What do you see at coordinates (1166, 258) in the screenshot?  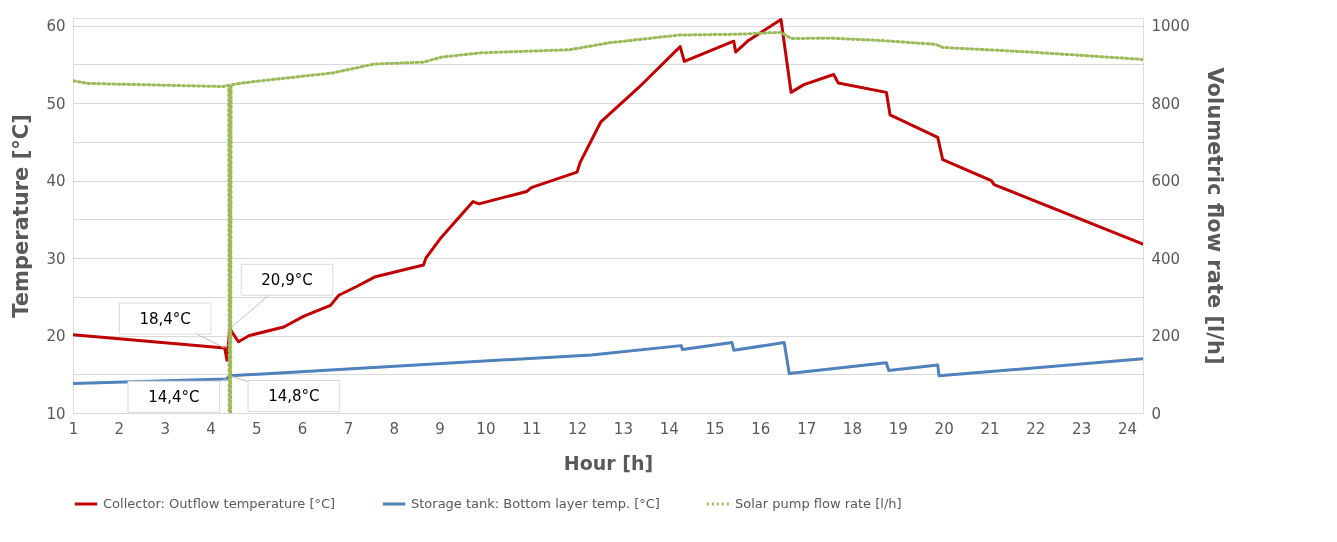 I see `y2-tick-label: 400` at bounding box center [1166, 258].